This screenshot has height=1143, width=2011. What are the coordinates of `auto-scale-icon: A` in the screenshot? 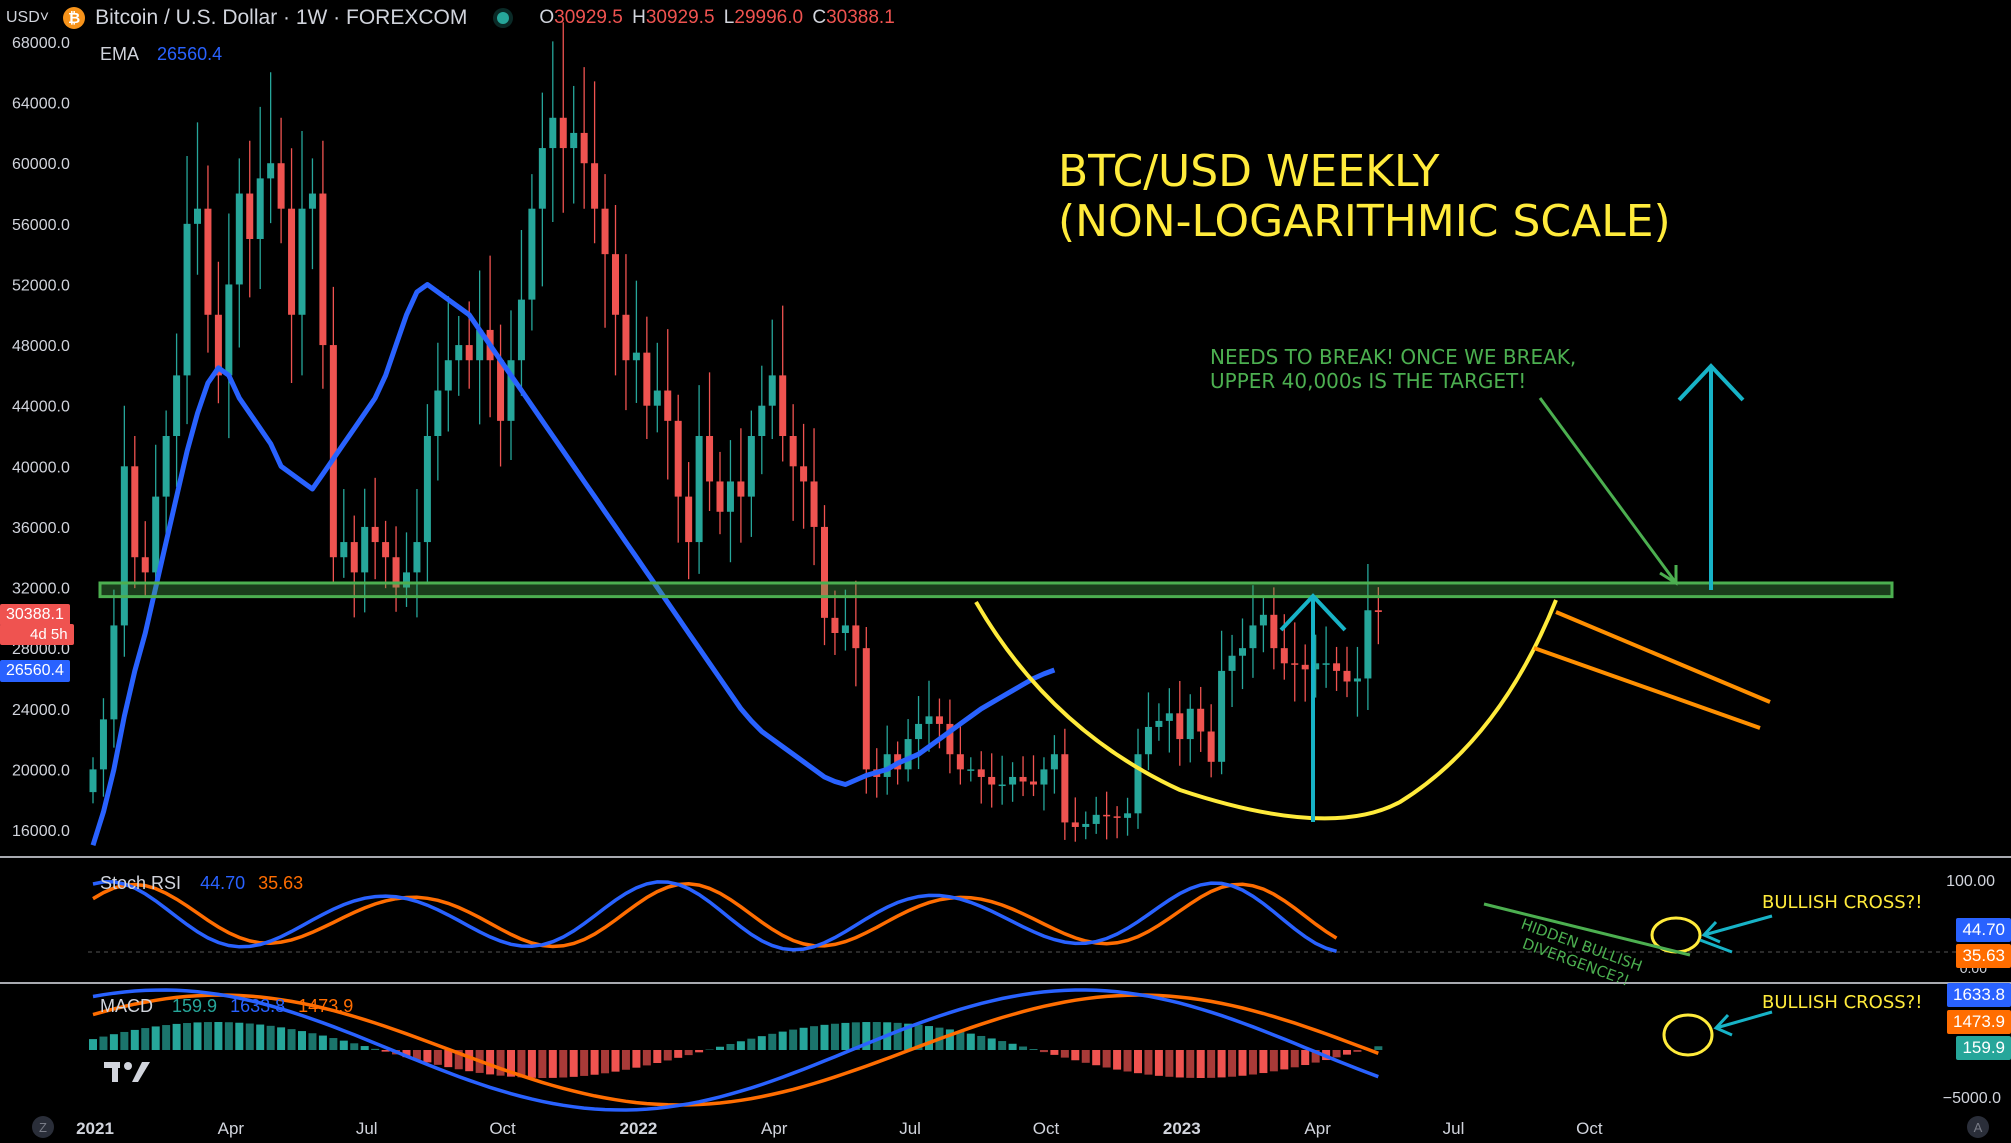 It's located at (1978, 1127).